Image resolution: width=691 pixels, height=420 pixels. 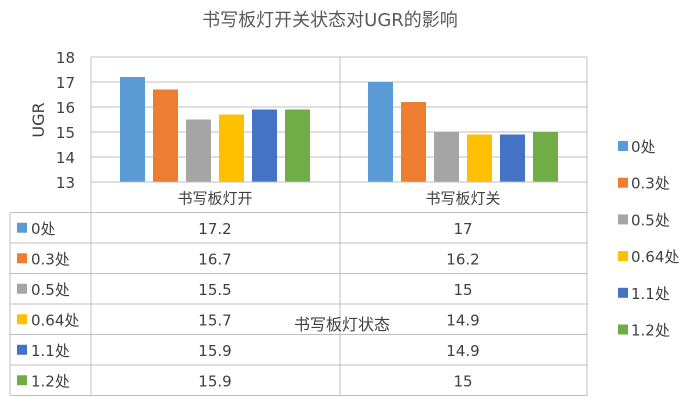 What do you see at coordinates (214, 320) in the screenshot?
I see `data-label: 15.7` at bounding box center [214, 320].